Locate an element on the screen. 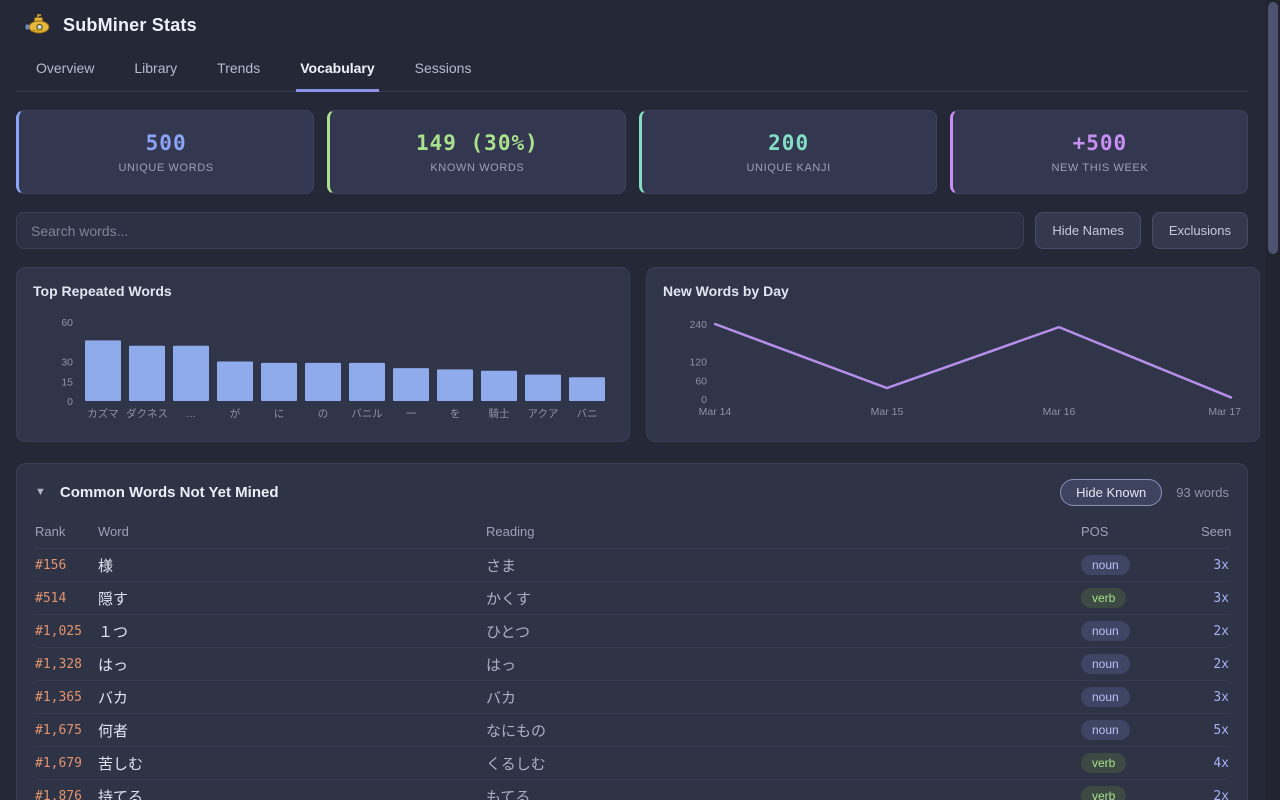 Image resolution: width=1280 pixels, height=800 pixels. stat-card-new-this-week: +500 NEW THIS WEEK is located at coordinates (1098, 152).